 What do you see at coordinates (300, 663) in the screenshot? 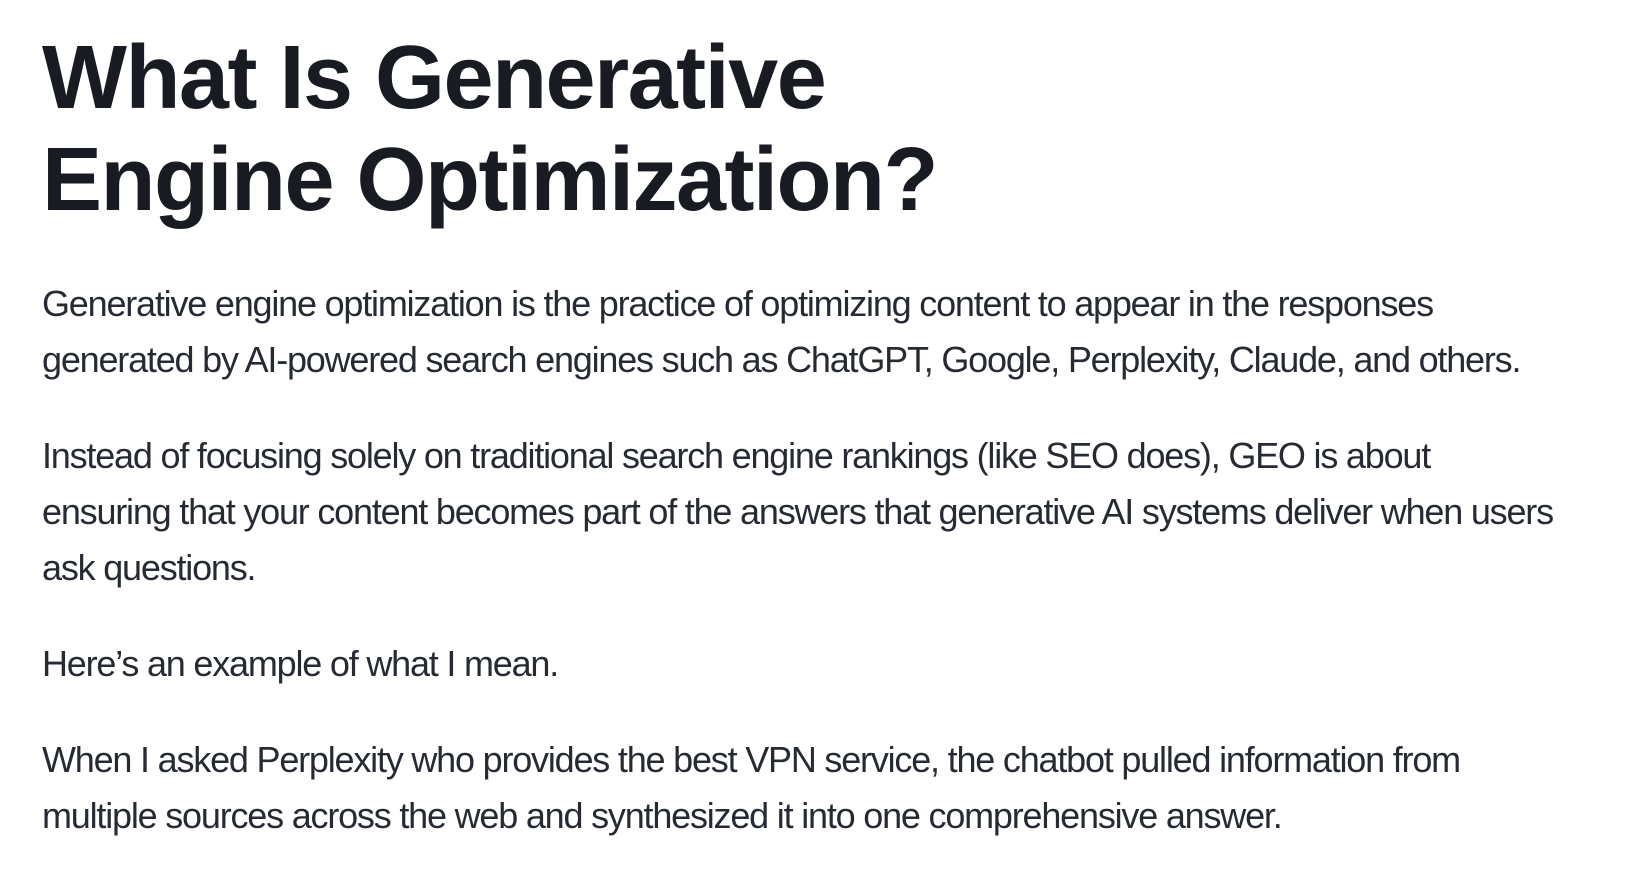
I see `paragraph-example-intro: Here’s an example of what I mean.` at bounding box center [300, 663].